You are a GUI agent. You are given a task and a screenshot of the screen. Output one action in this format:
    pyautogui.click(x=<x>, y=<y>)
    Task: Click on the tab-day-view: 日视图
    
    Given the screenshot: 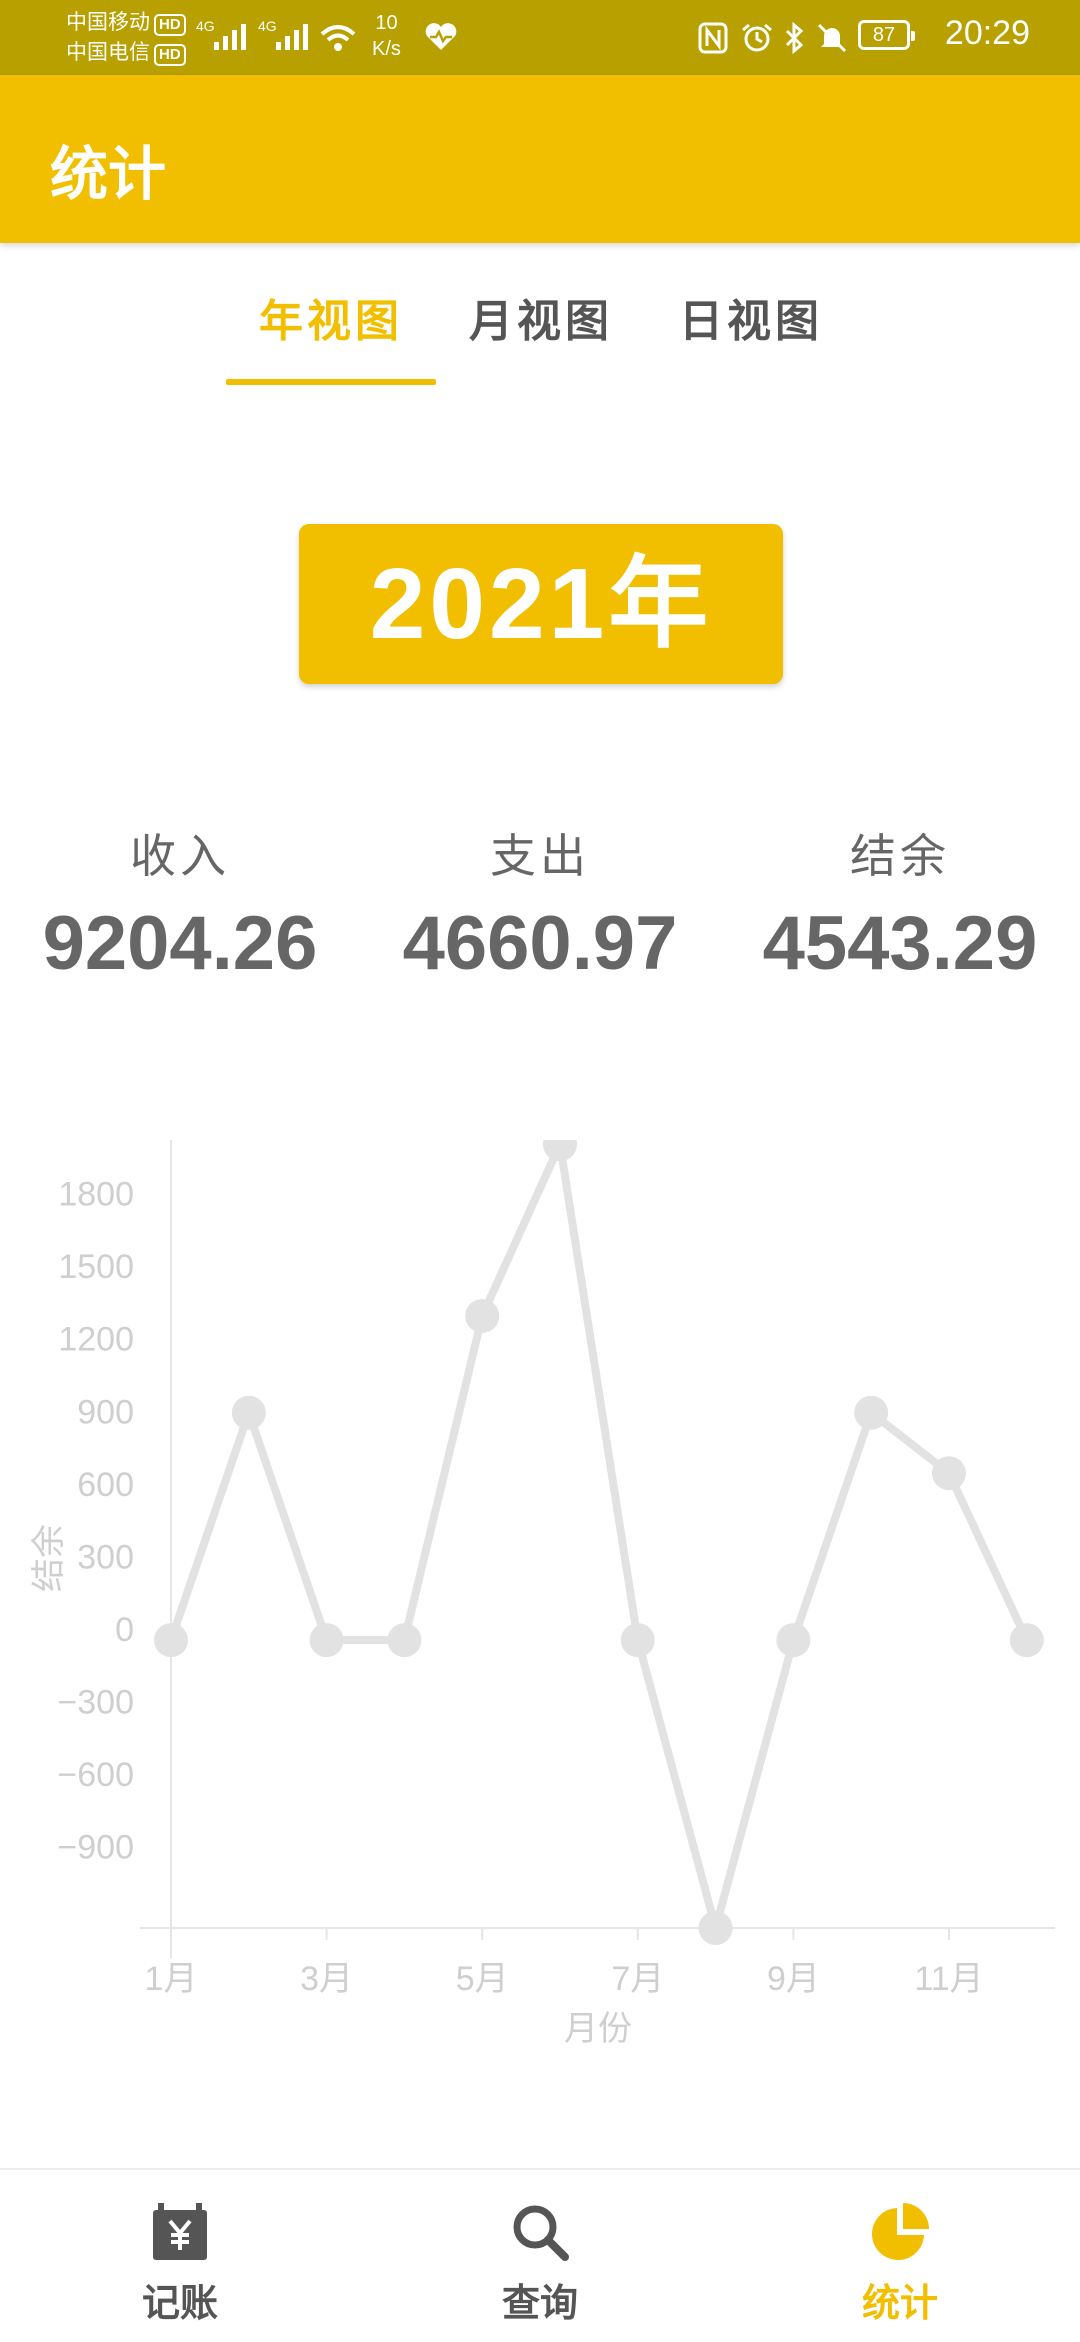 What is the action you would take?
    pyautogui.click(x=751, y=321)
    